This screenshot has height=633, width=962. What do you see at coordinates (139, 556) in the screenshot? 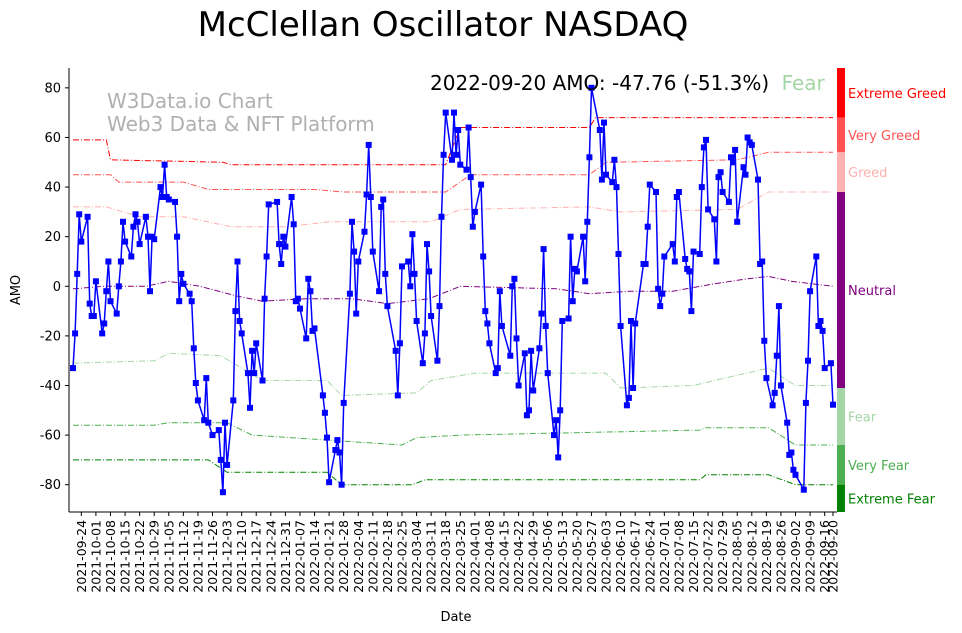
I see `x-tick-label: 2021-10-22` at bounding box center [139, 556].